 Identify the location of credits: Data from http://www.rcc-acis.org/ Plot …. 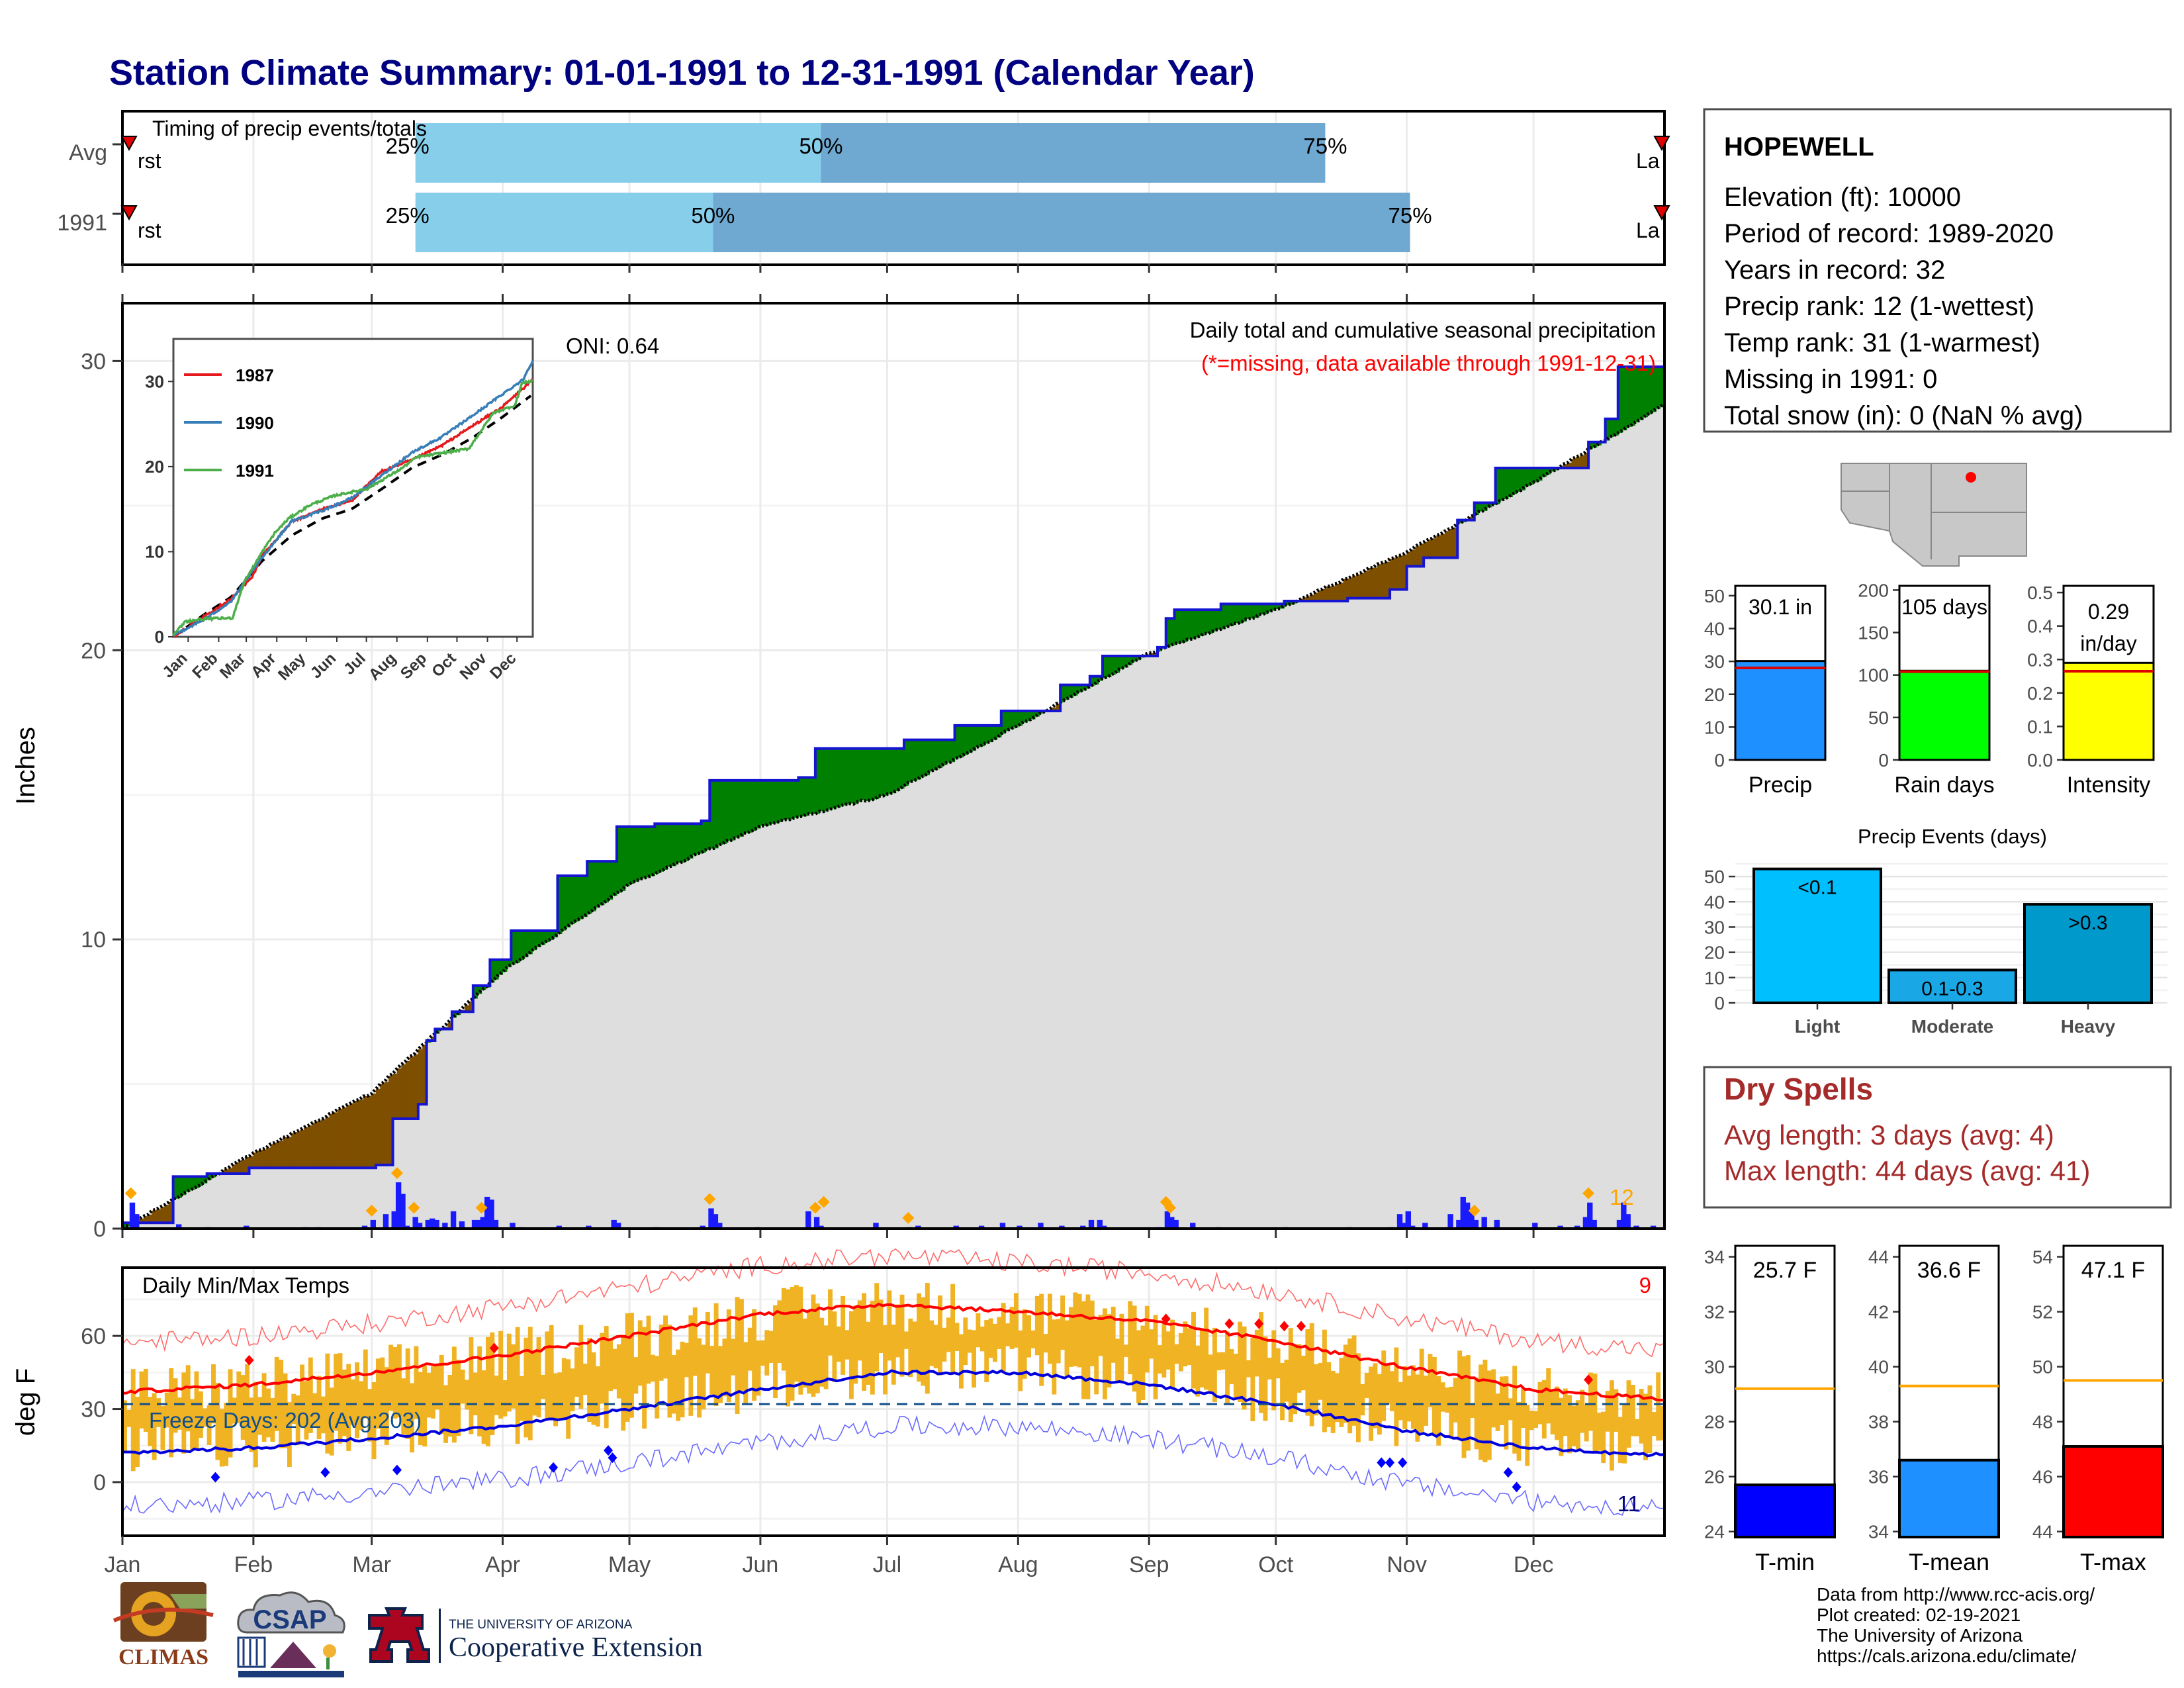
(1989, 1625).